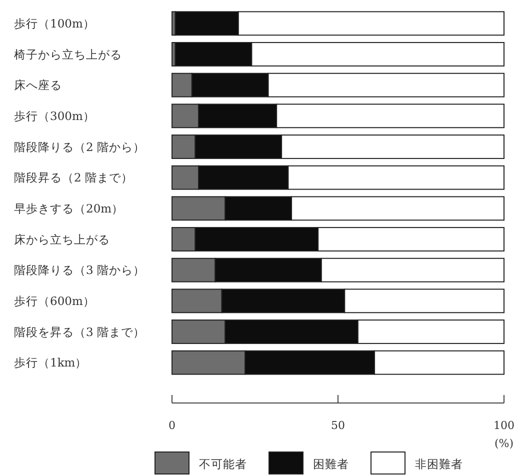 The height and width of the screenshot is (476, 524). Describe the element at coordinates (51, 363) in the screenshot. I see `y-tick-label: 歩行（1km）` at that location.